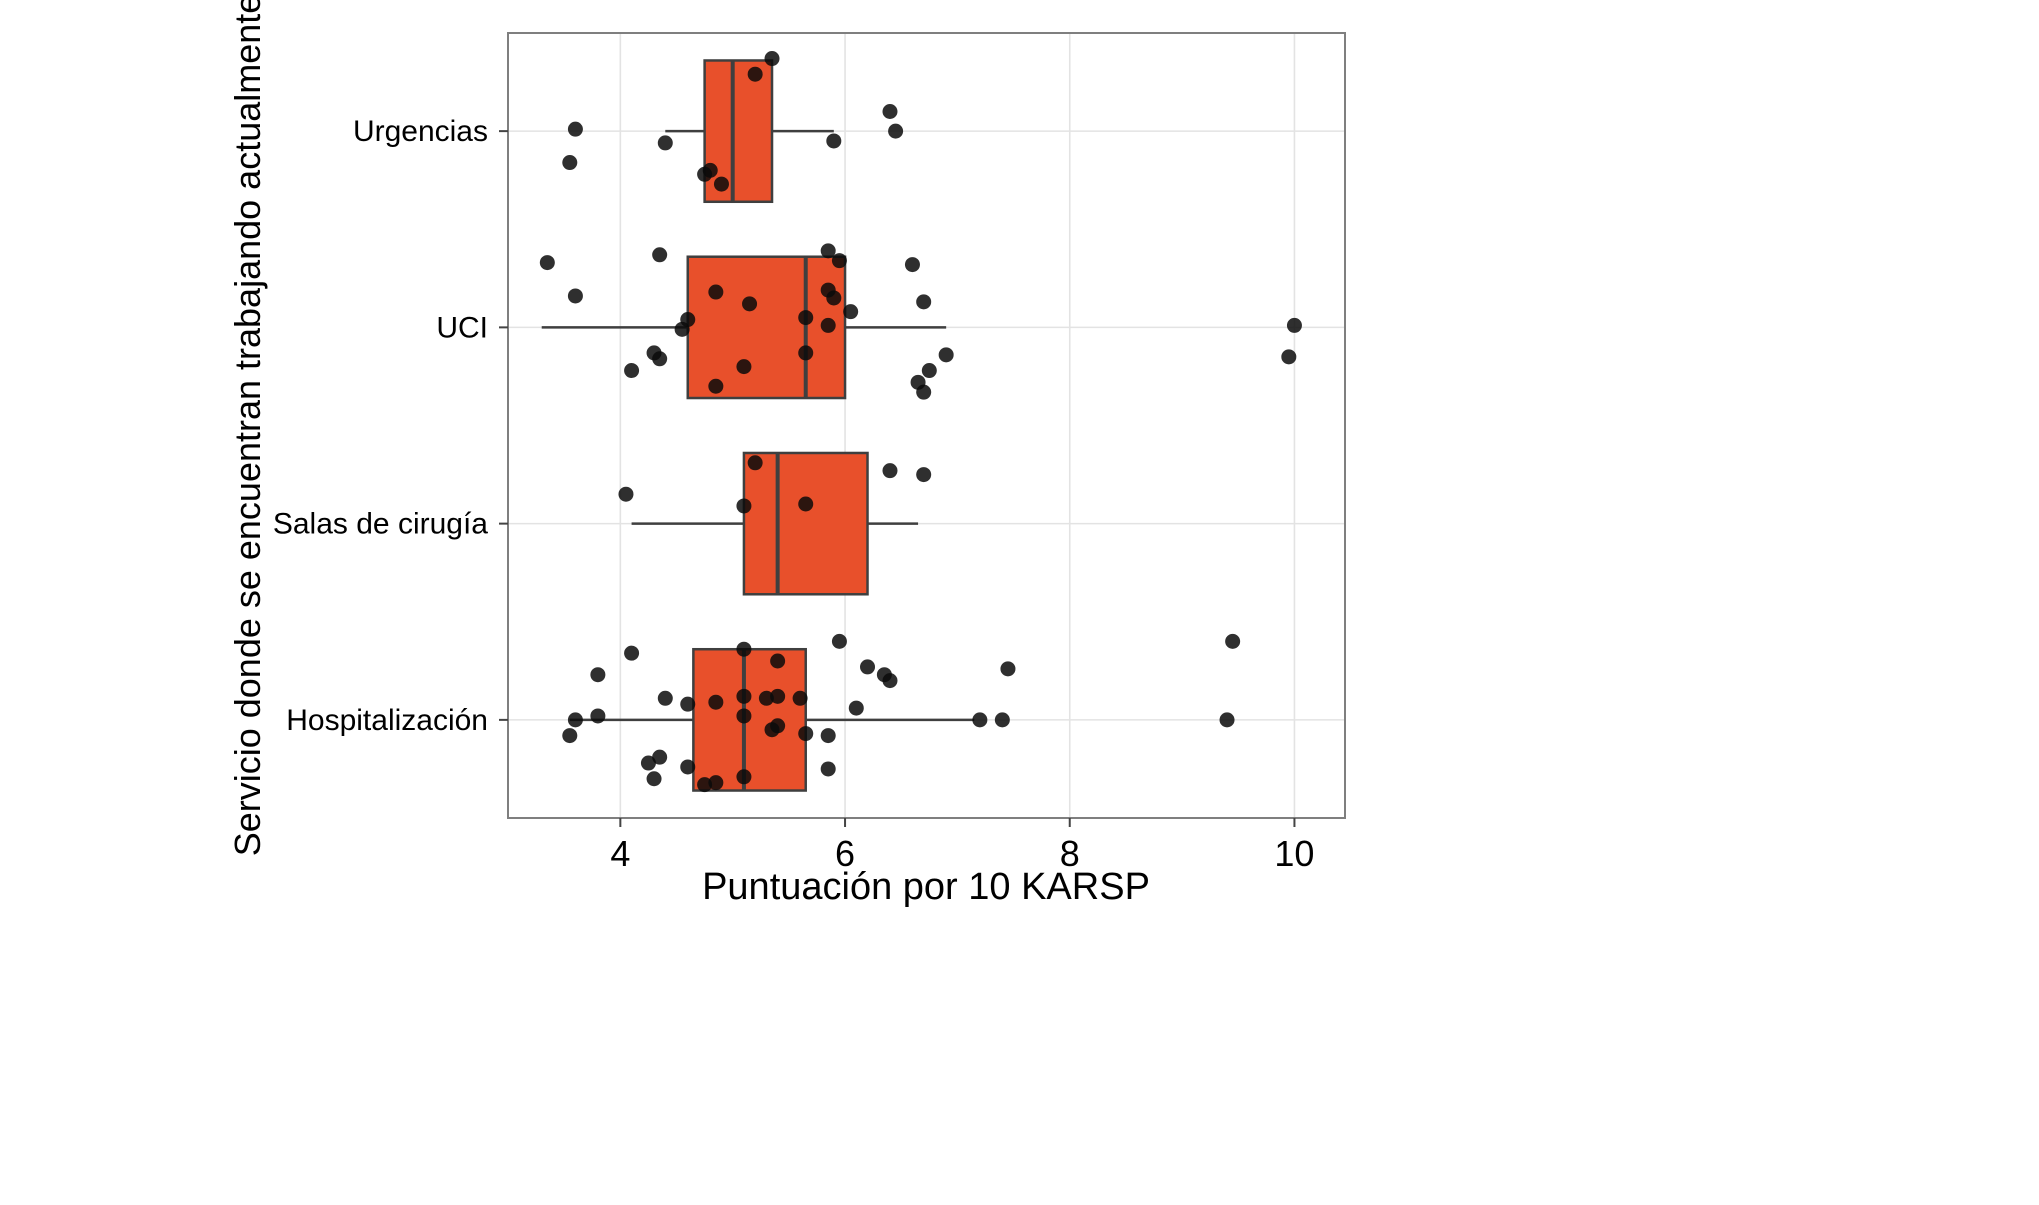  I want to click on y-category-label: Urgencias, so click(420, 131).